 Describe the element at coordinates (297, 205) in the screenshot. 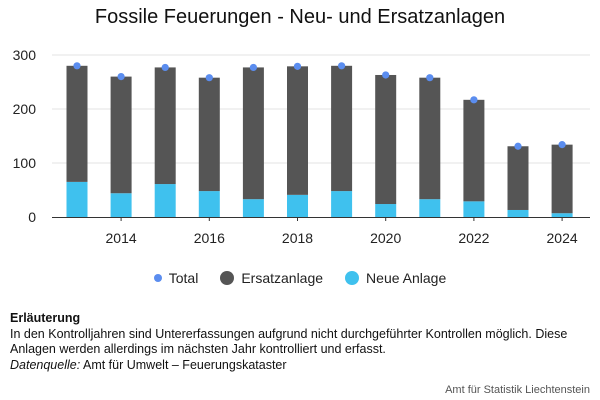

I see `bar-neue-anlage-2018` at that location.